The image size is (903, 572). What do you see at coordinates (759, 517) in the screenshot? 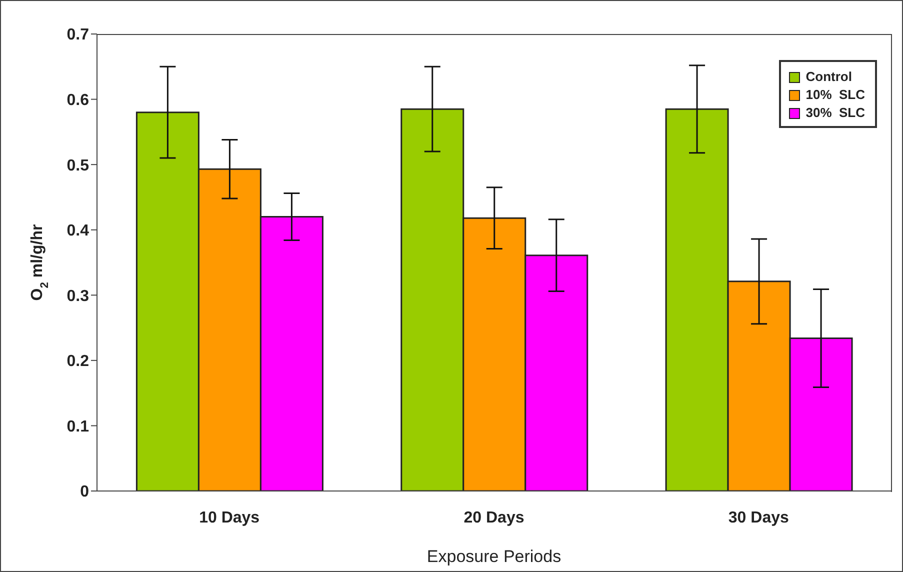
I see `x-tick-label: 30 Days` at bounding box center [759, 517].